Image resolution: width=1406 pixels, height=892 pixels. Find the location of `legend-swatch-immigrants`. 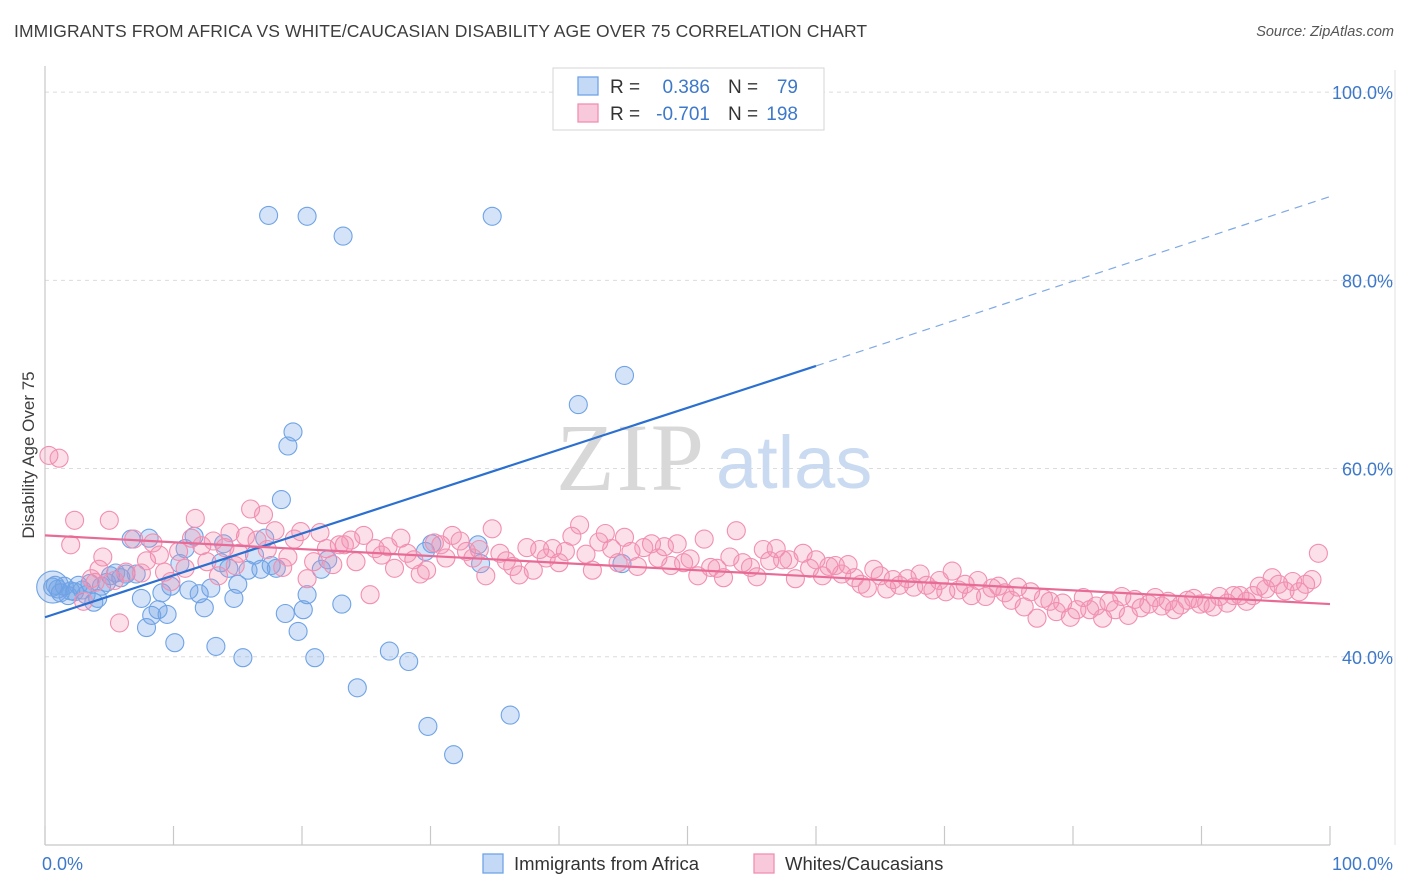

legend-swatch-immigrants is located at coordinates (493, 863).